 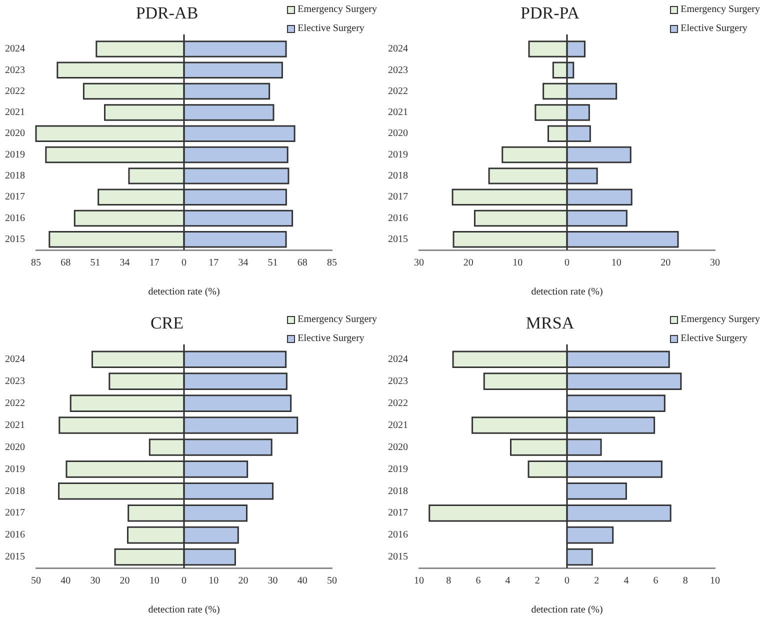 What do you see at coordinates (550, 13) in the screenshot?
I see `chart-title: PDR-PA` at bounding box center [550, 13].